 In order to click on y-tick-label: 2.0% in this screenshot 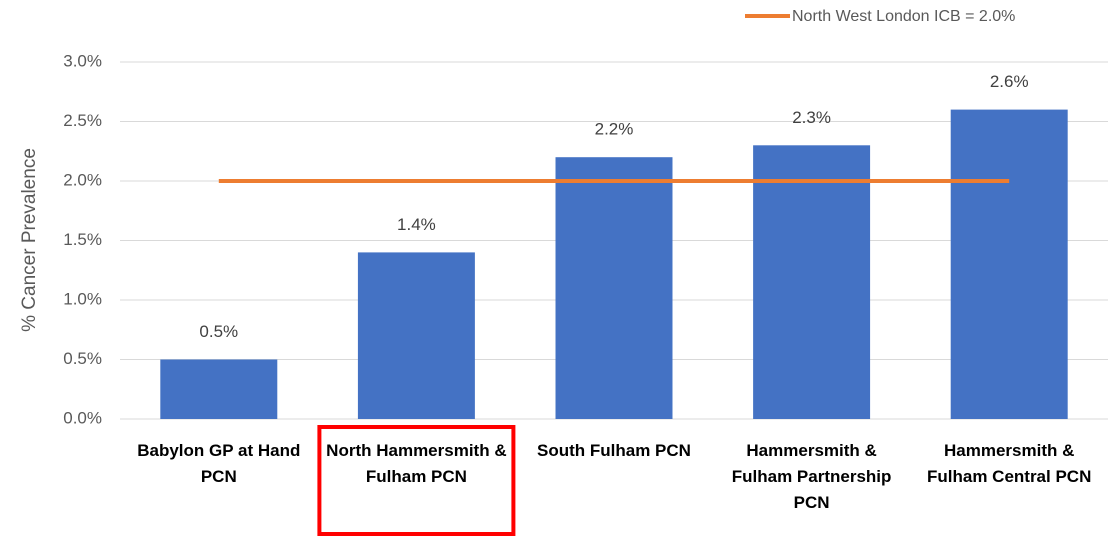, I will do `click(82, 179)`.